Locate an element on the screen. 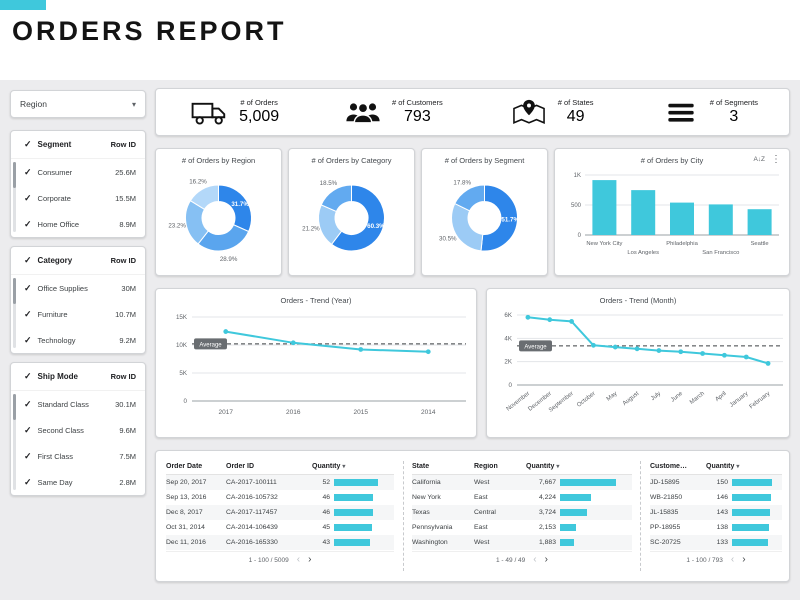 The image size is (800, 600). filter-item-home-office: Home Office 8.9M is located at coordinates (78, 224).